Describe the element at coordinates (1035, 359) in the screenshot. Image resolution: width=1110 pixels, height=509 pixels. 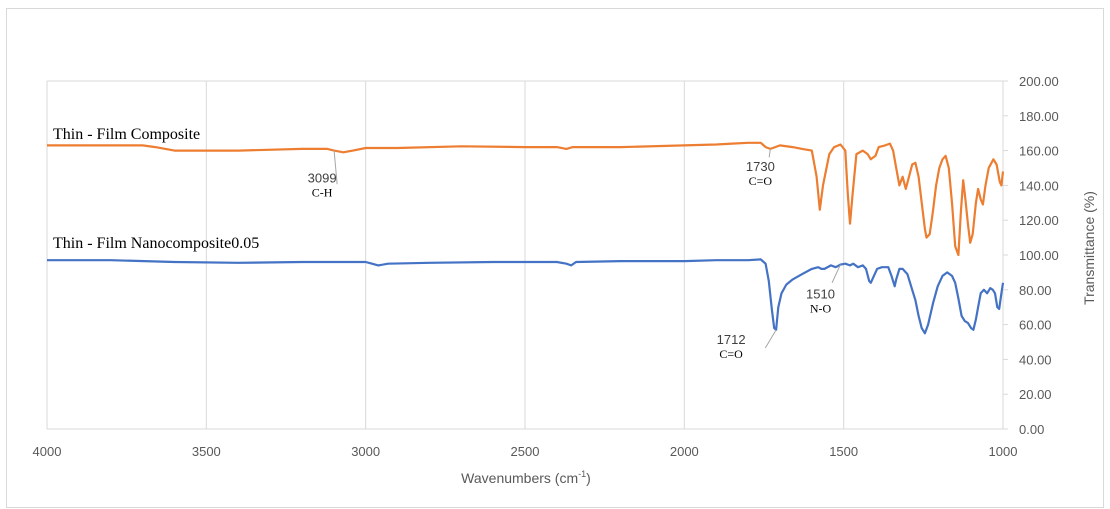
I see `y-tick-label: 40.00` at that location.